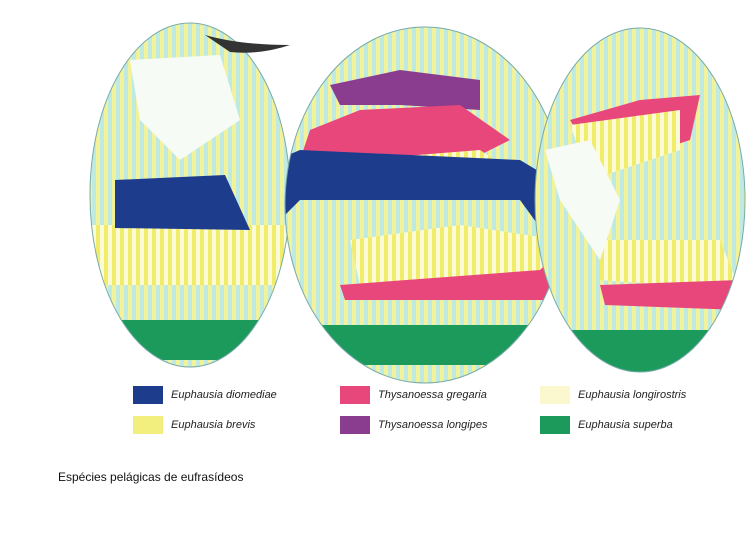  Describe the element at coordinates (224, 395) in the screenshot. I see `legend-label: Euphausia diomediae` at that location.